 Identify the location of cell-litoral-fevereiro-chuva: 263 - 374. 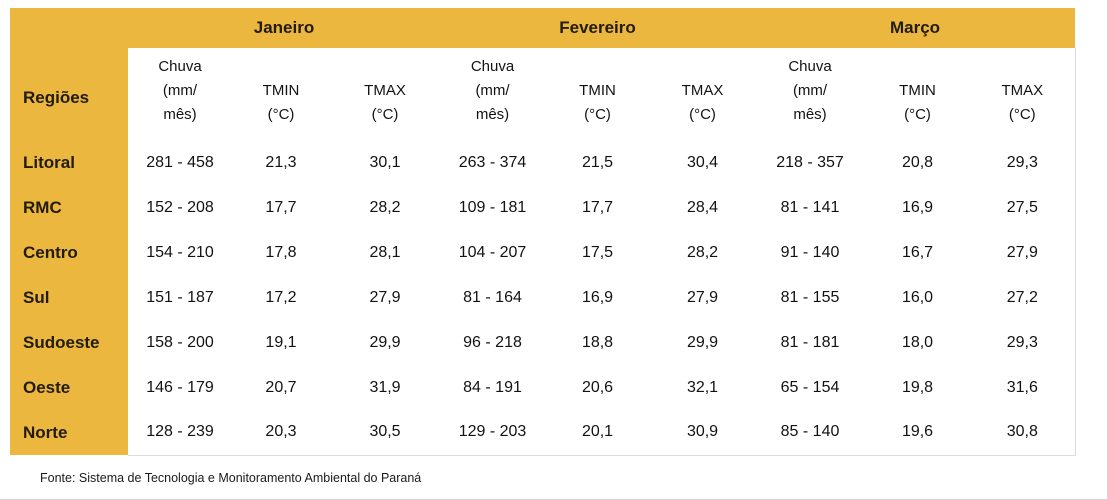
(493, 162).